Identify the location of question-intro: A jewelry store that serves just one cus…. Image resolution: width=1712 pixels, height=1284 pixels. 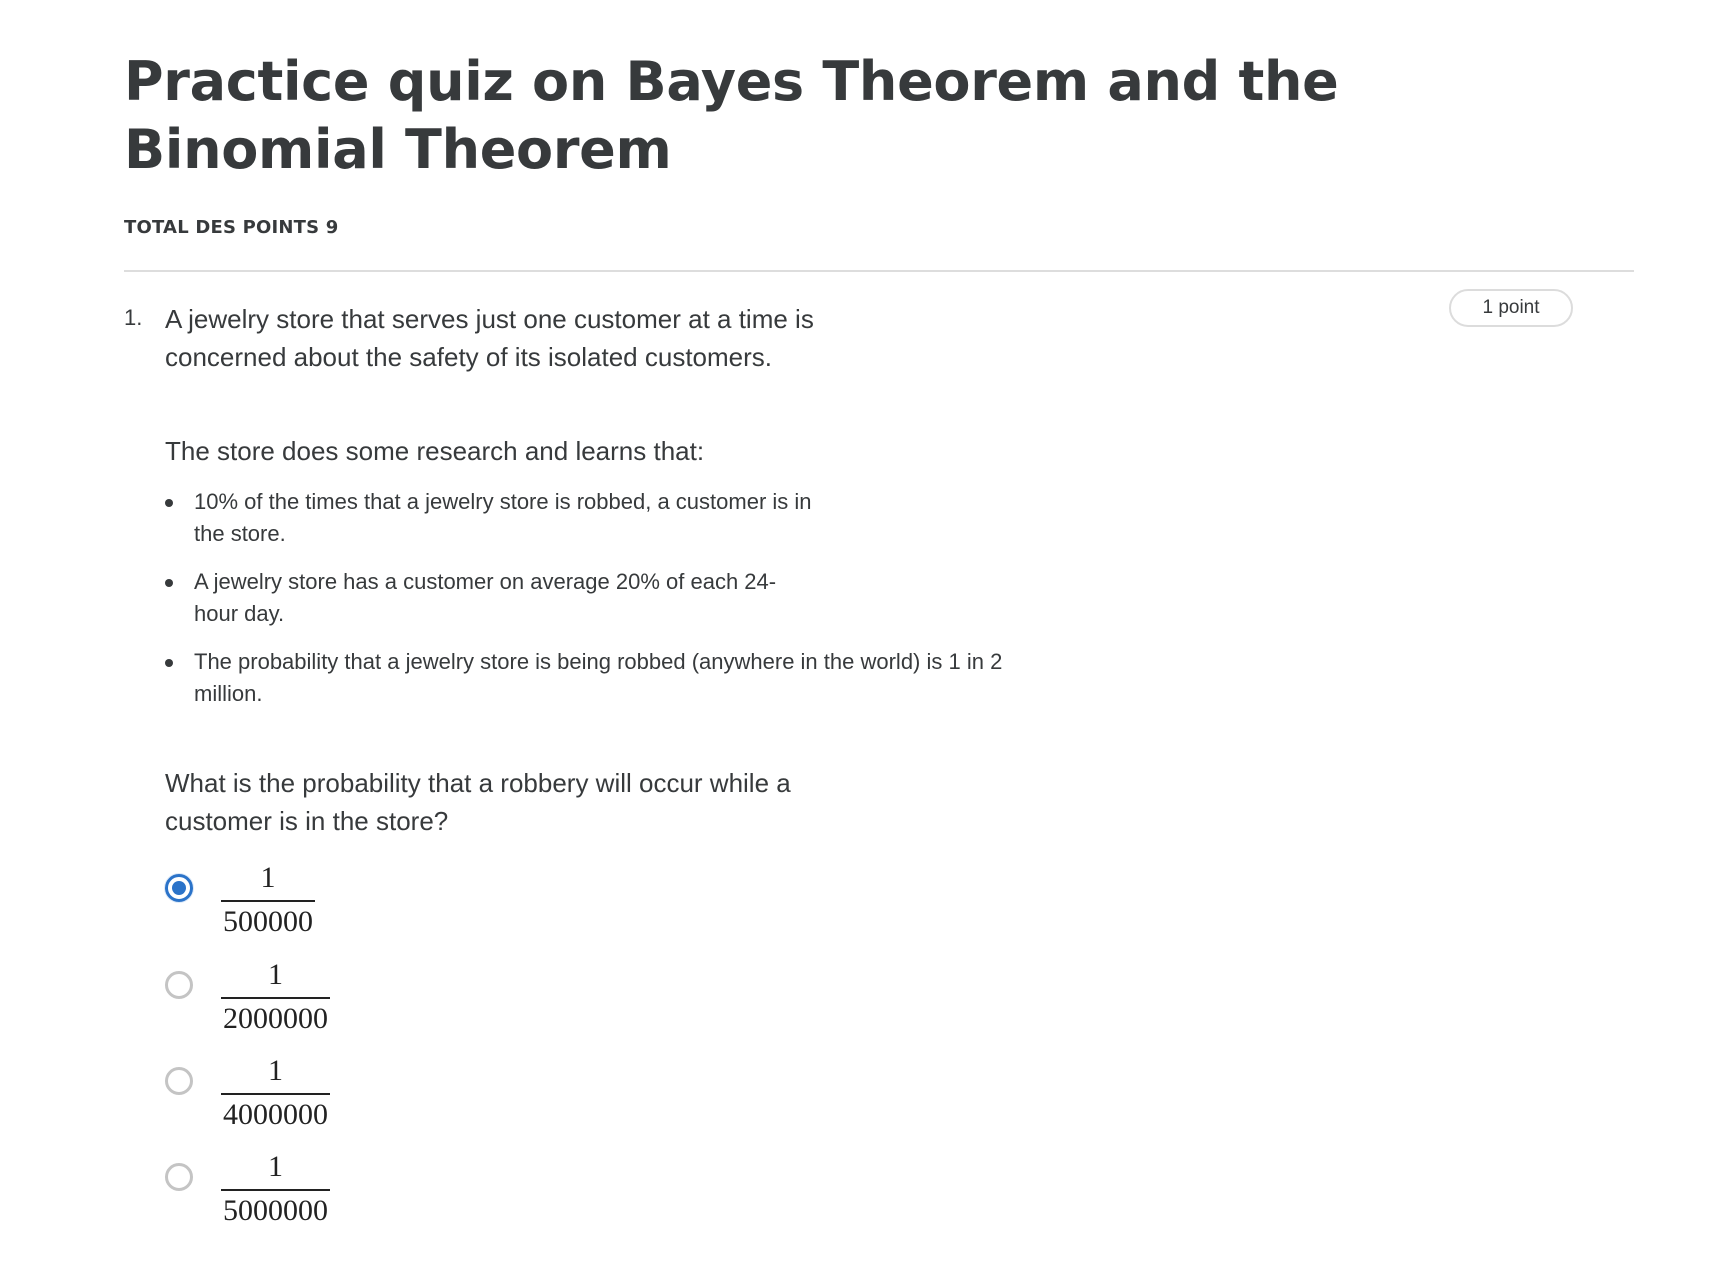
(489, 338).